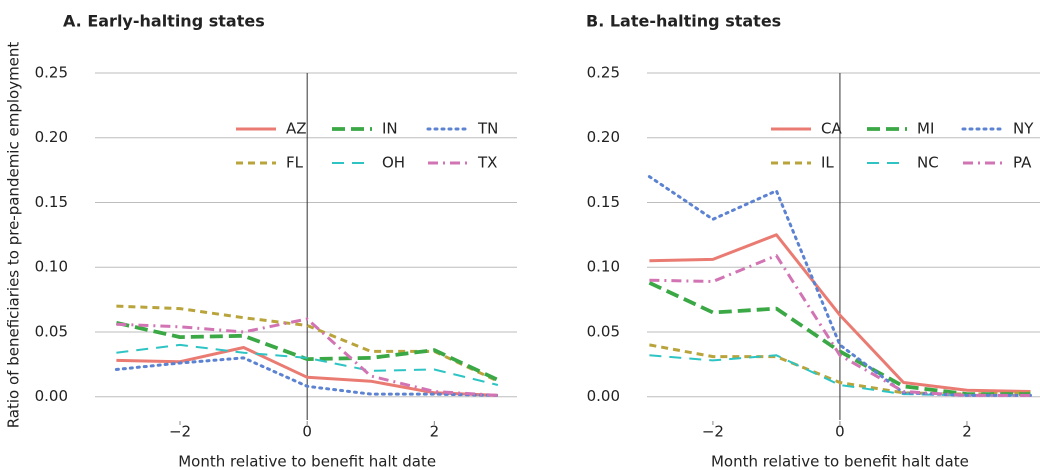 This screenshot has width=1040, height=470. What do you see at coordinates (683, 21) in the screenshot?
I see `panel-title: B. Late-halting states` at bounding box center [683, 21].